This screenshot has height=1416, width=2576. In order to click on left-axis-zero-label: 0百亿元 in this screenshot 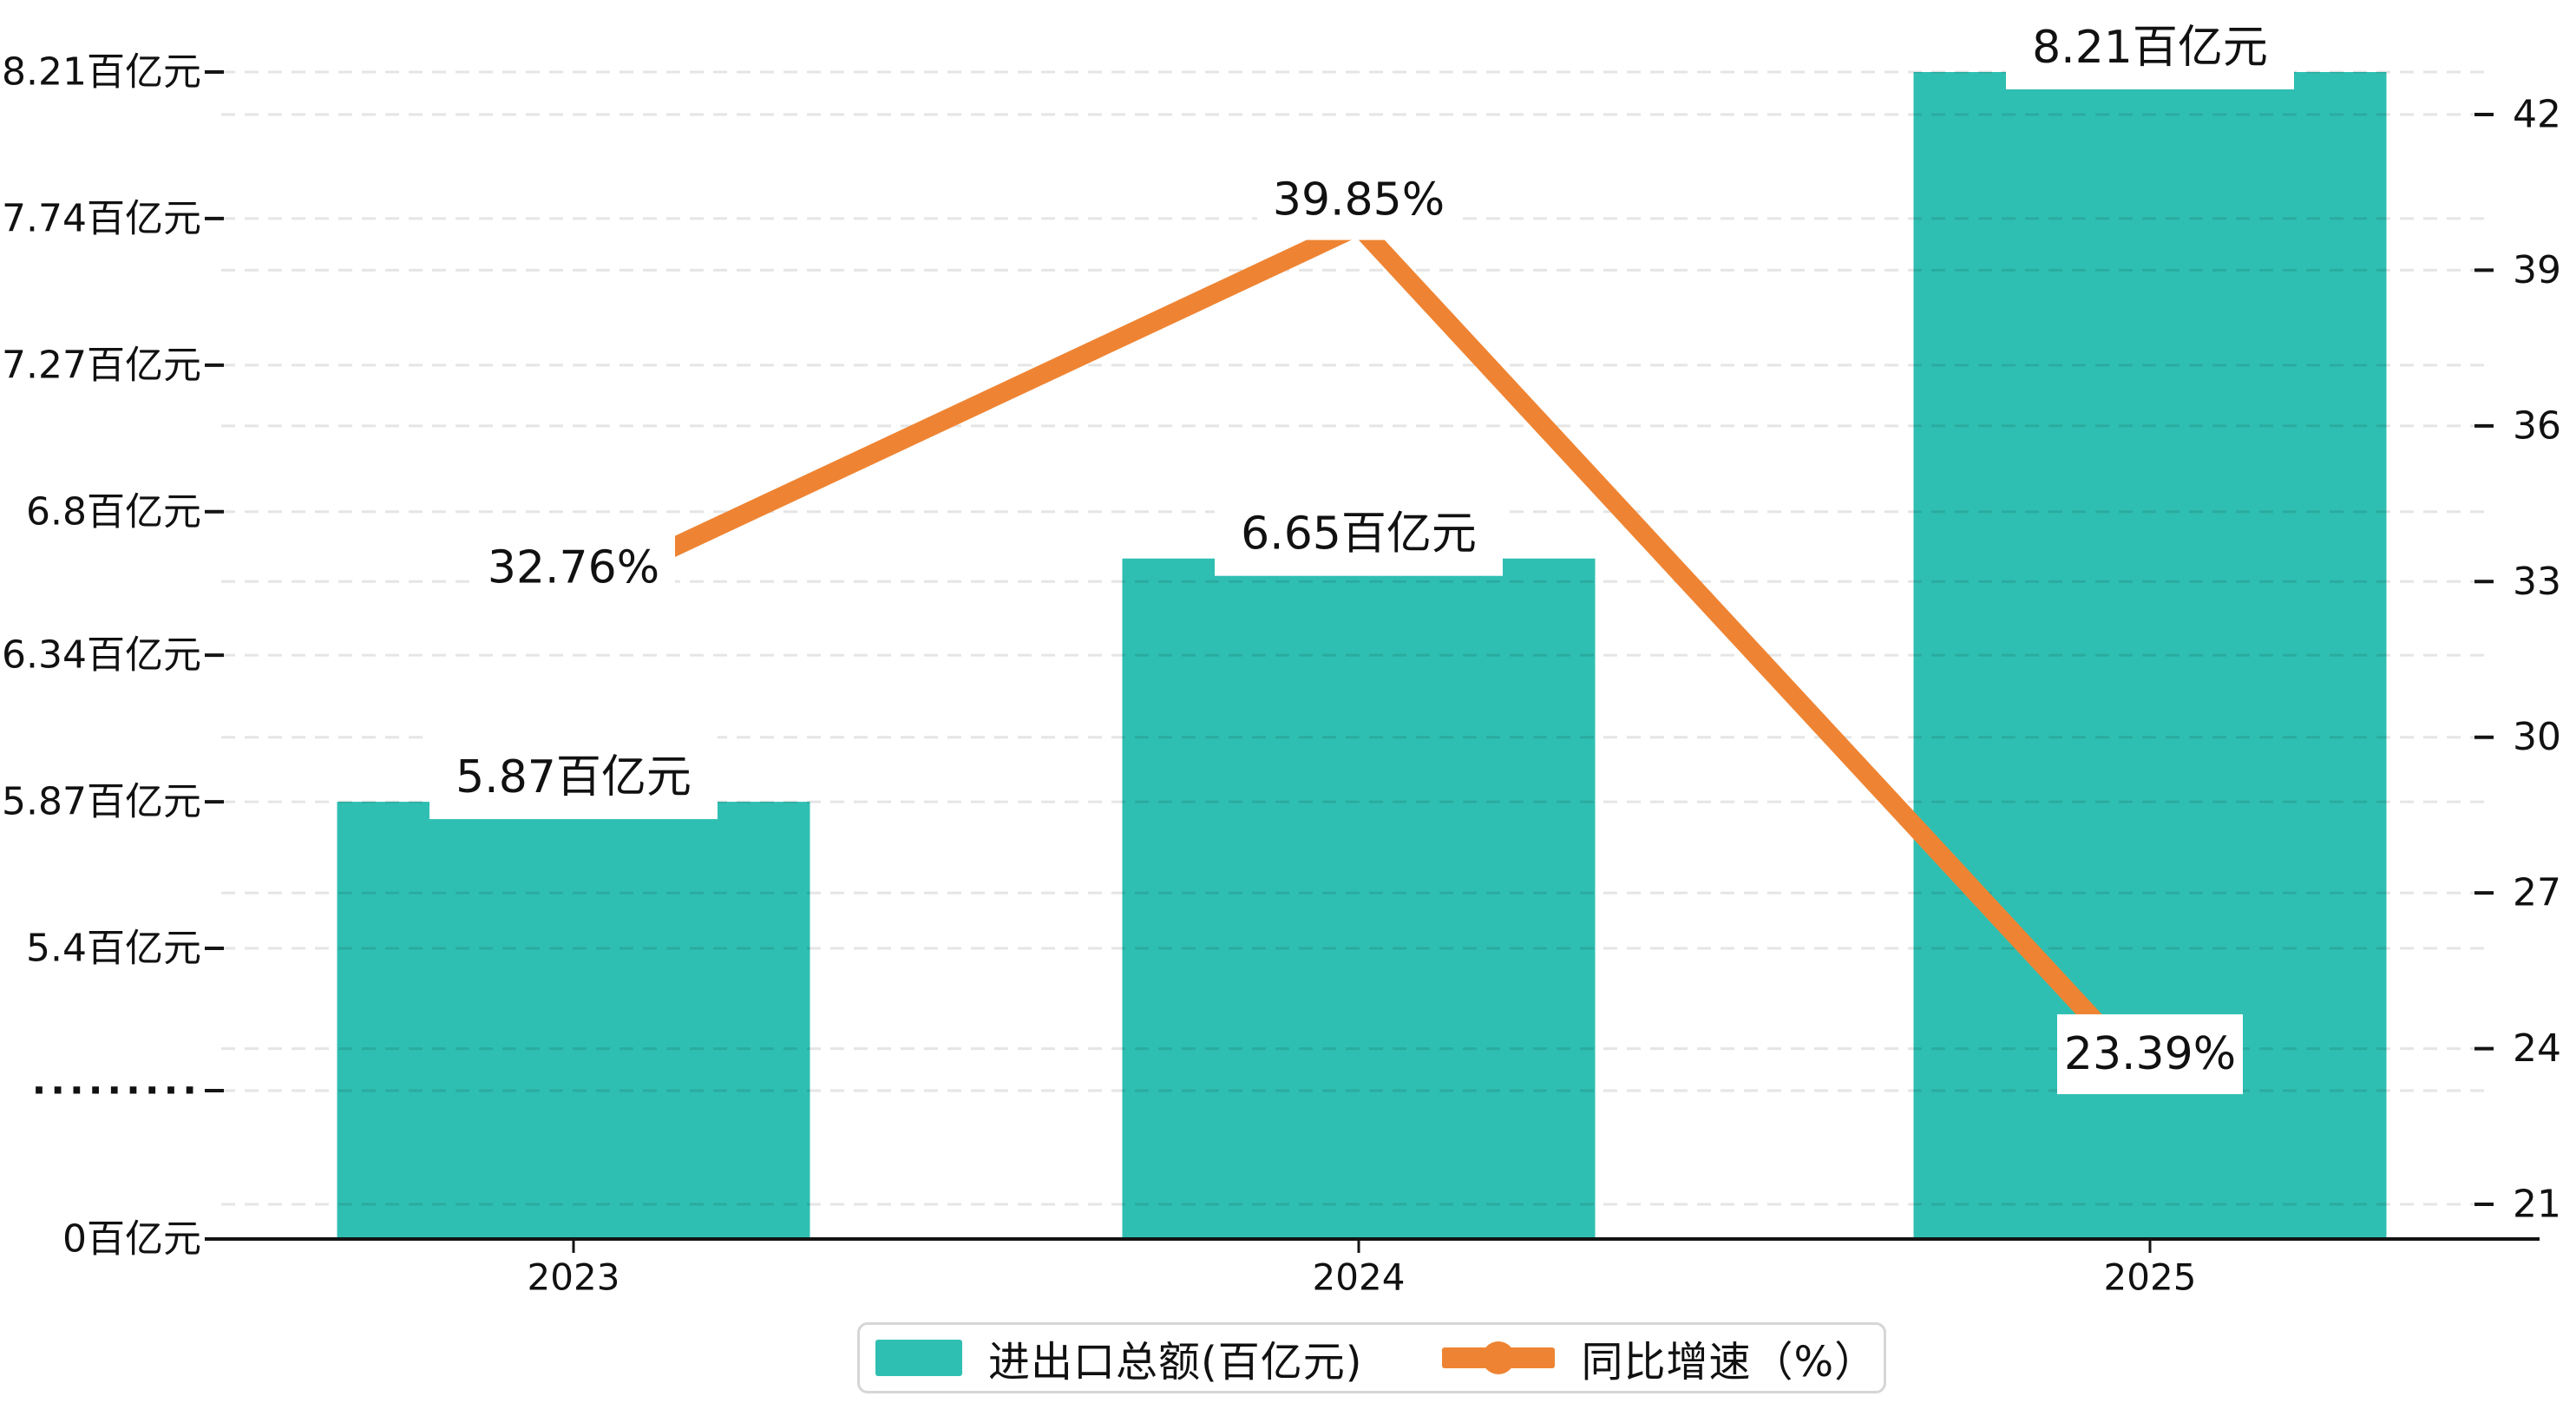, I will do `click(131, 1239)`.